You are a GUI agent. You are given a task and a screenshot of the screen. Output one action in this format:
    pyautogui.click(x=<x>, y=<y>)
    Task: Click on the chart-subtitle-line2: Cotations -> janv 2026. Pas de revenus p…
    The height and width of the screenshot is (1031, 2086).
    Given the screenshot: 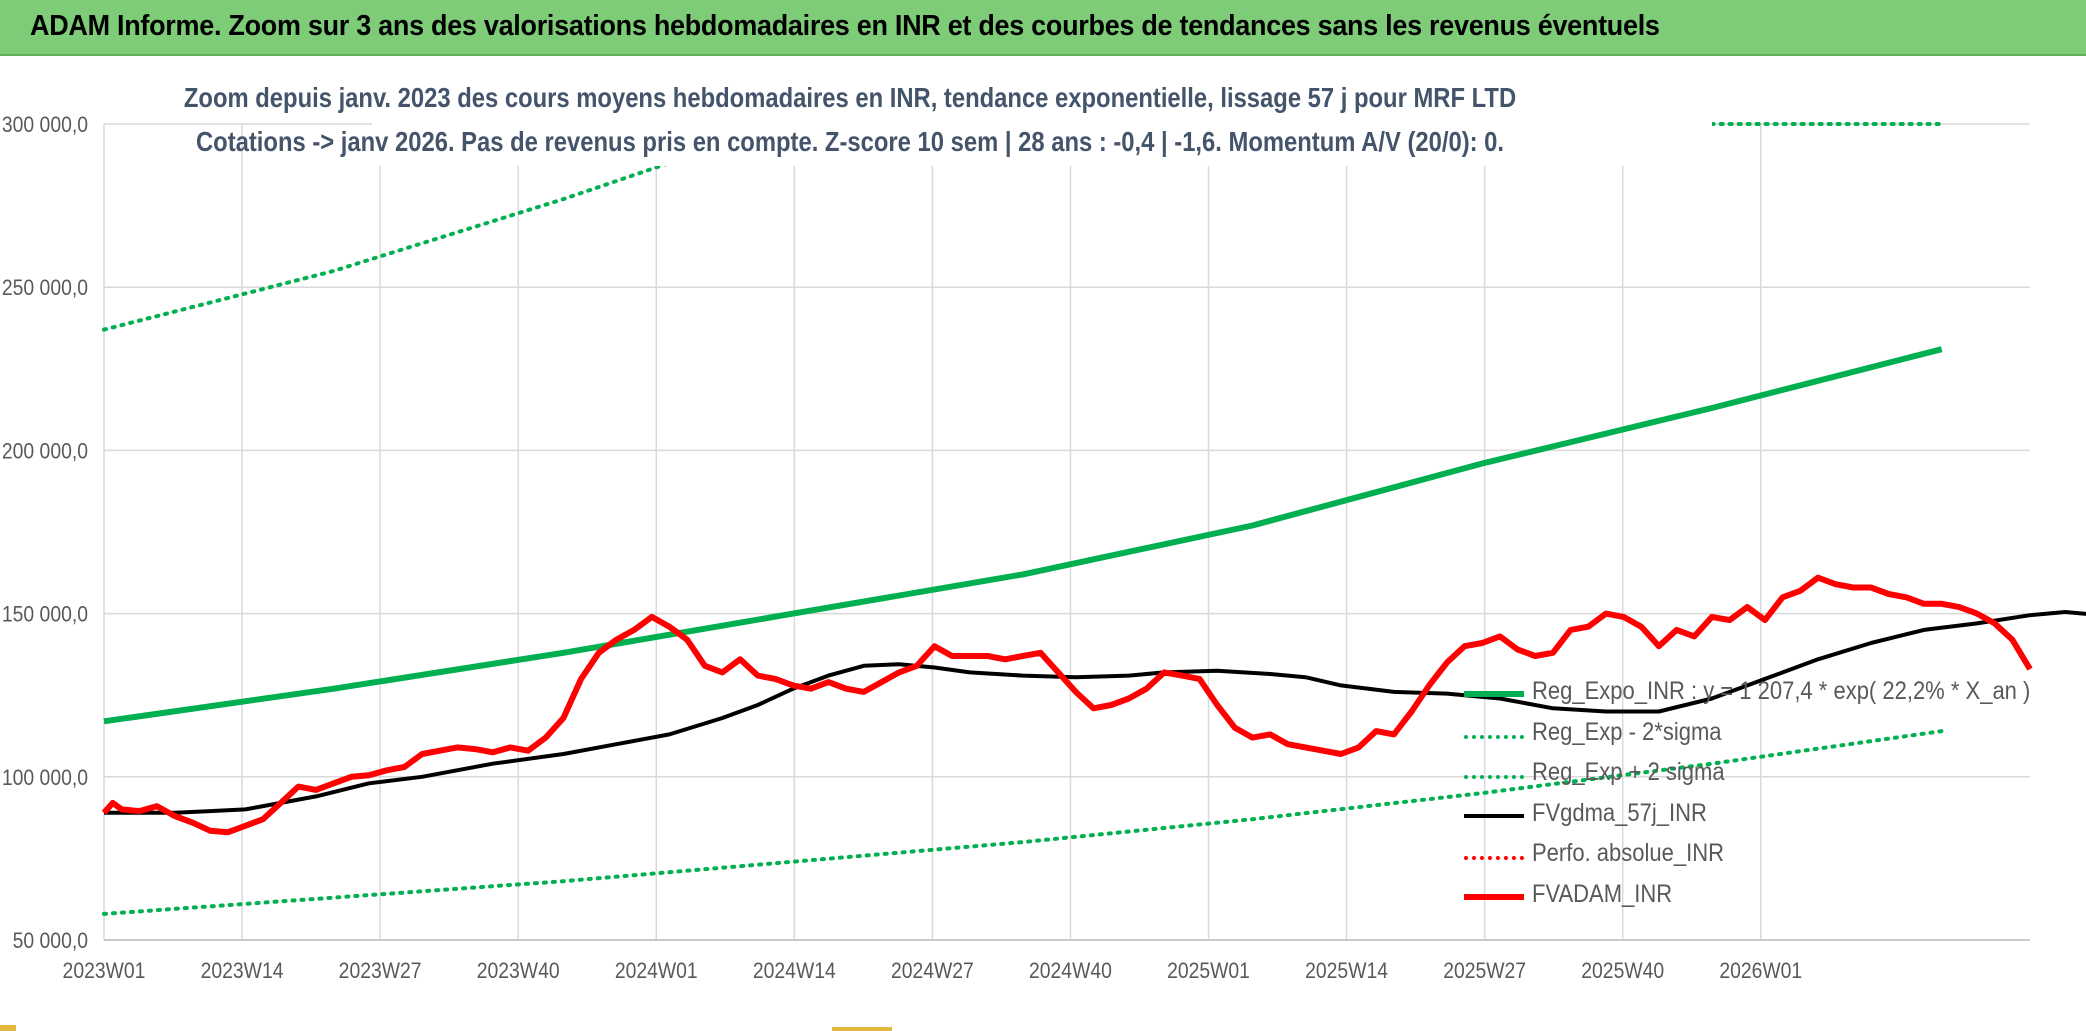 What is the action you would take?
    pyautogui.click(x=850, y=141)
    